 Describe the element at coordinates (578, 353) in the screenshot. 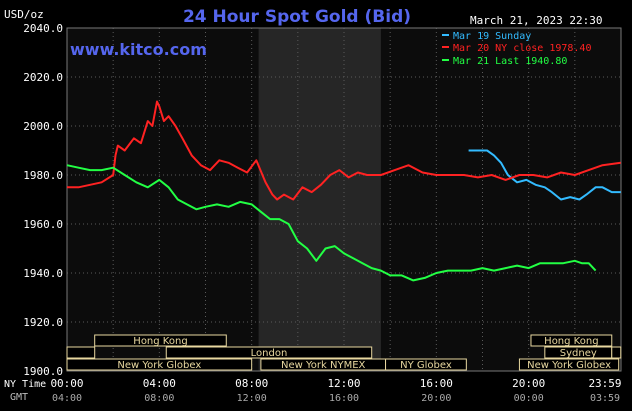

I see `market-label: Sydney` at that location.